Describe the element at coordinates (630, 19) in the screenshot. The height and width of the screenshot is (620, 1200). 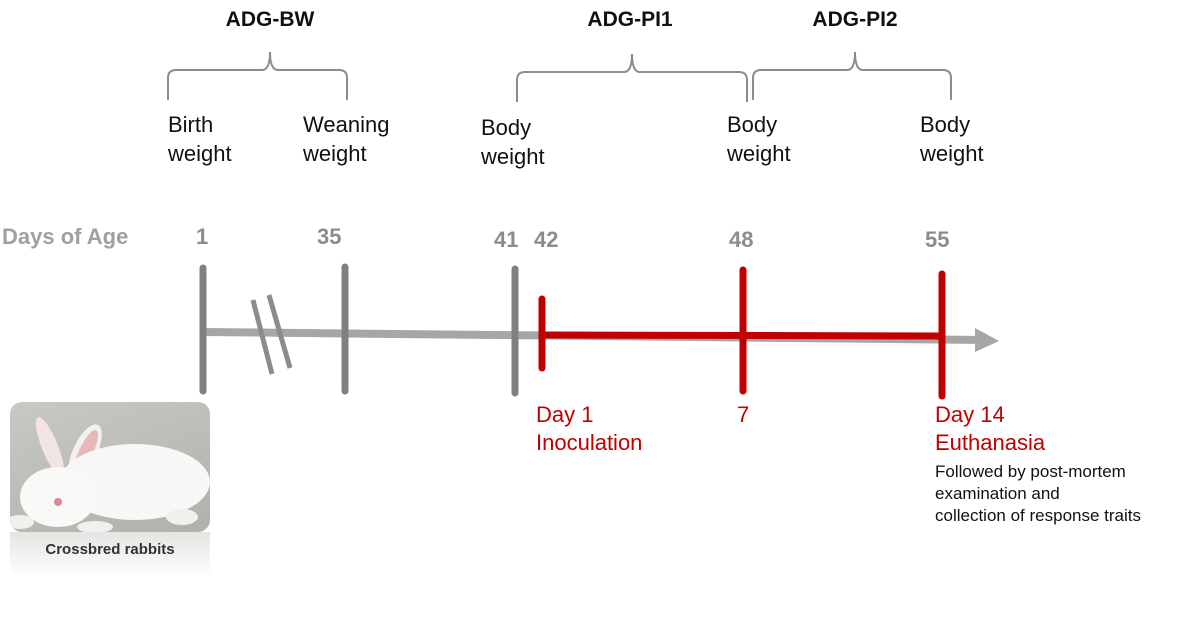
I see `bracket-label-adg-pi1: ADG-PI1` at that location.